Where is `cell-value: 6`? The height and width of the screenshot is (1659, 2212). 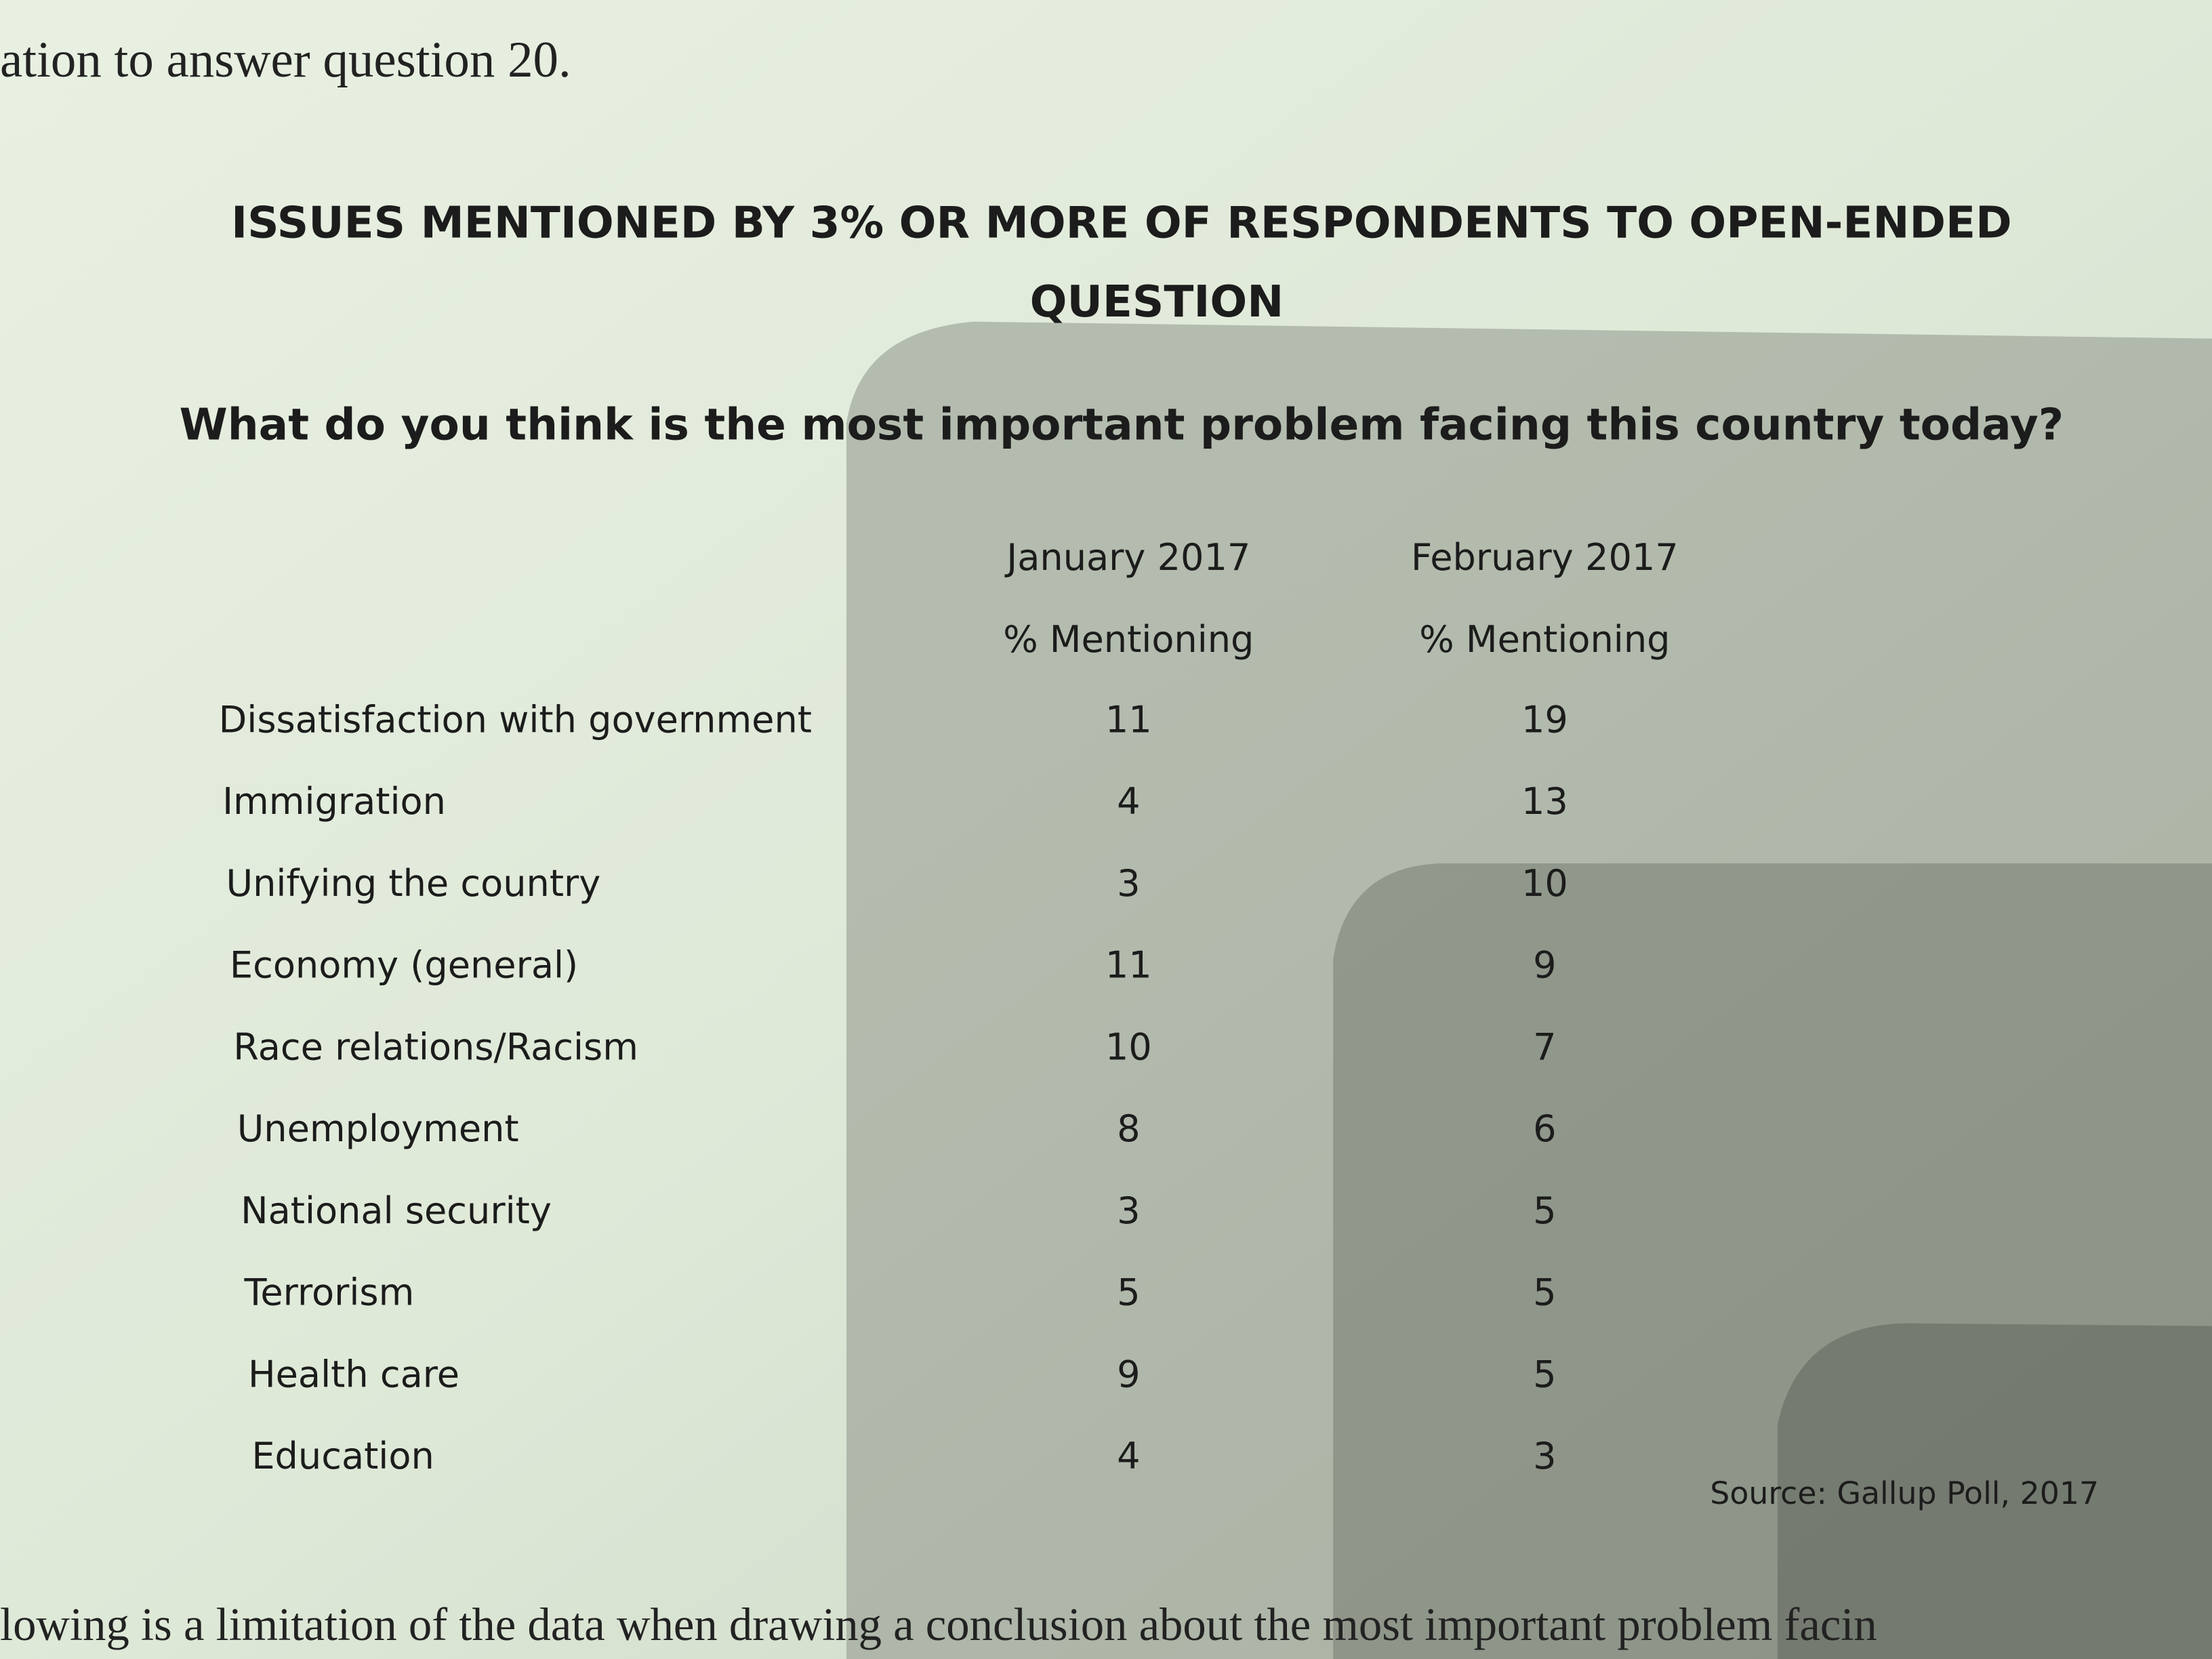 cell-value: 6 is located at coordinates (1544, 1129).